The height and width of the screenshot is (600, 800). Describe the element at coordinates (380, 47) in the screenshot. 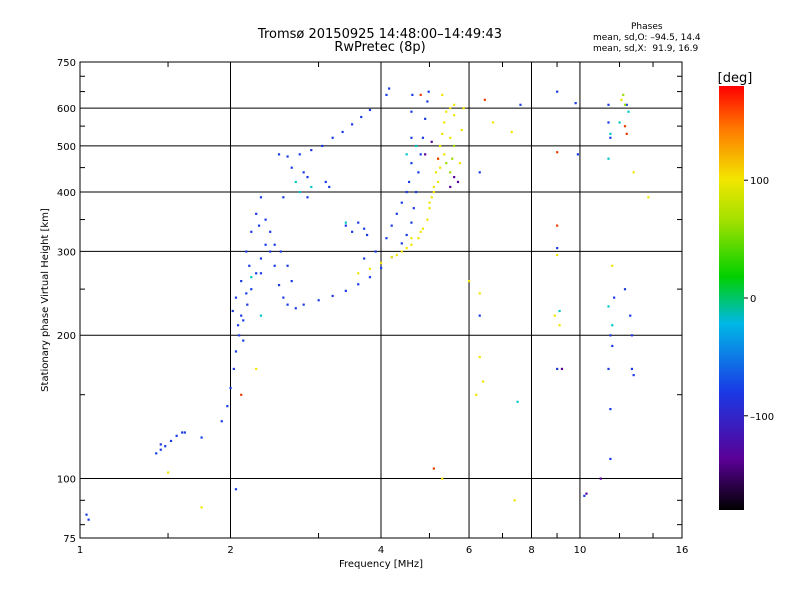

I see `chart-subtitle: RwPretec (8p)` at that location.